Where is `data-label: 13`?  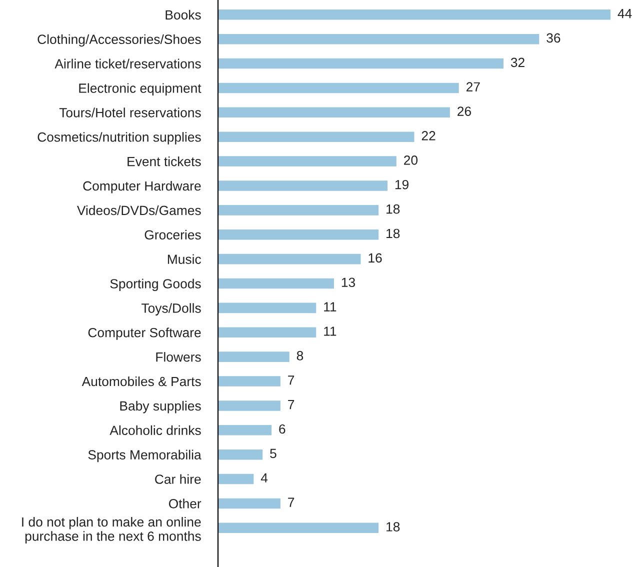
data-label: 13 is located at coordinates (349, 283).